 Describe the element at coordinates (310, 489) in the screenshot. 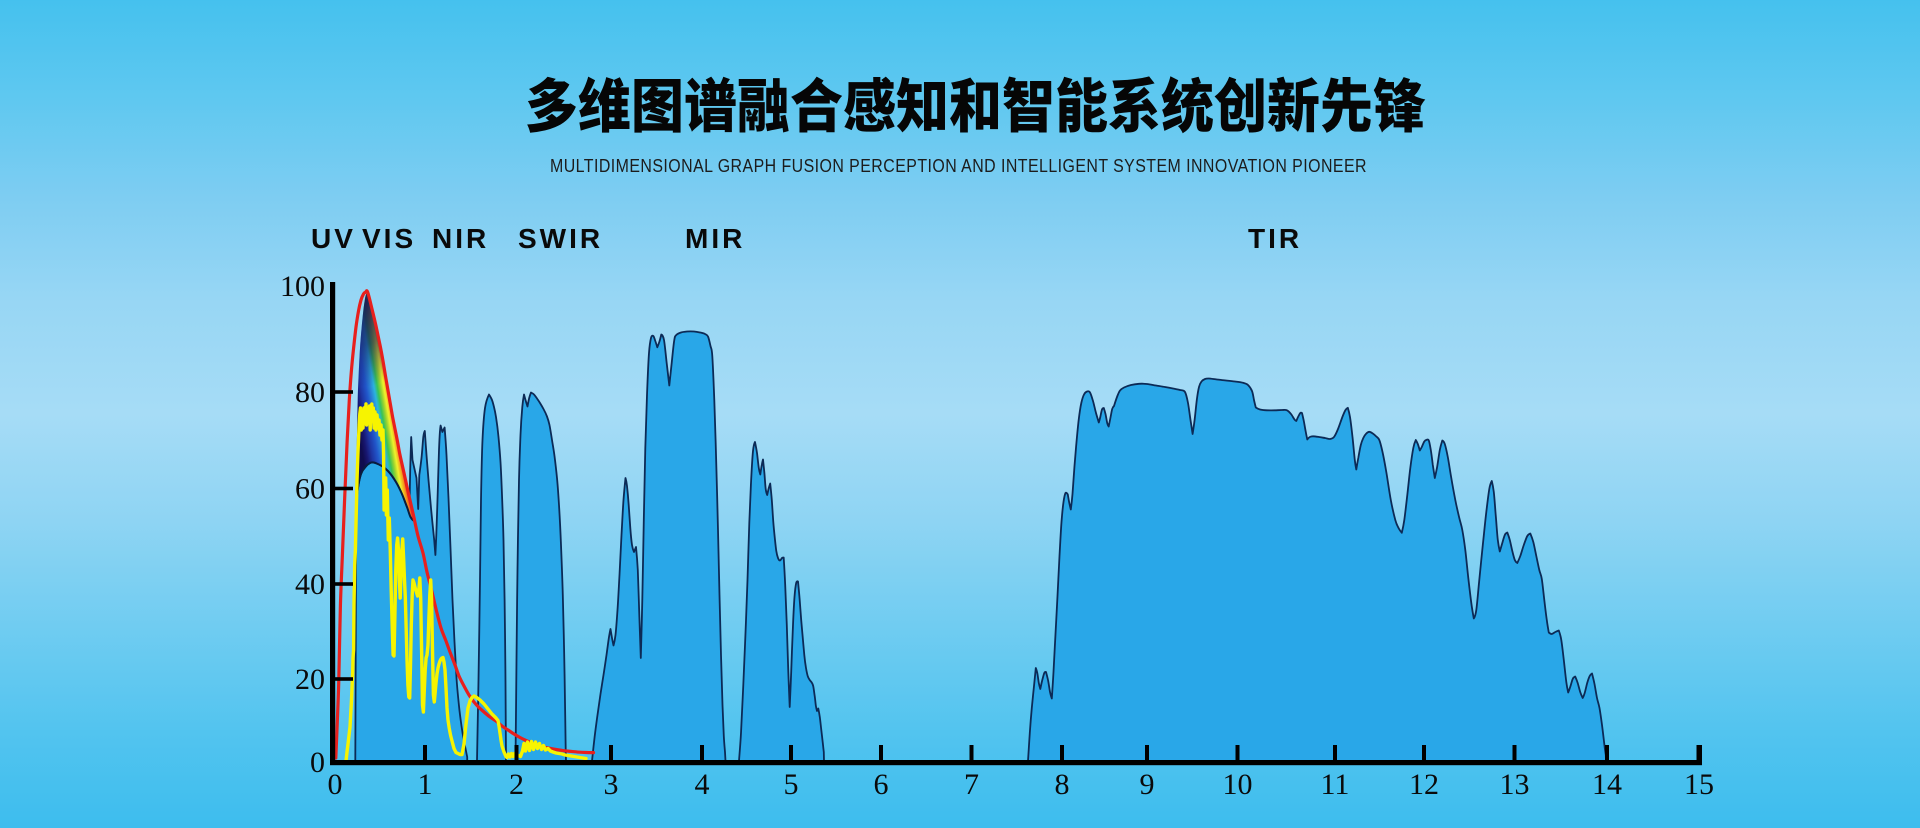

I see `svg-text: 60` at that location.